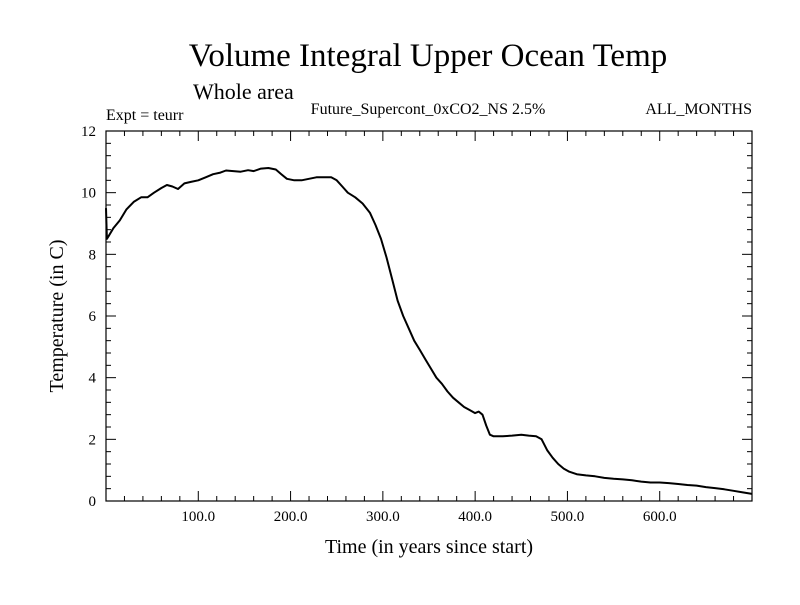 The width and height of the screenshot is (800, 605). I want to click on chart-subtitle: Whole area, so click(243, 91).